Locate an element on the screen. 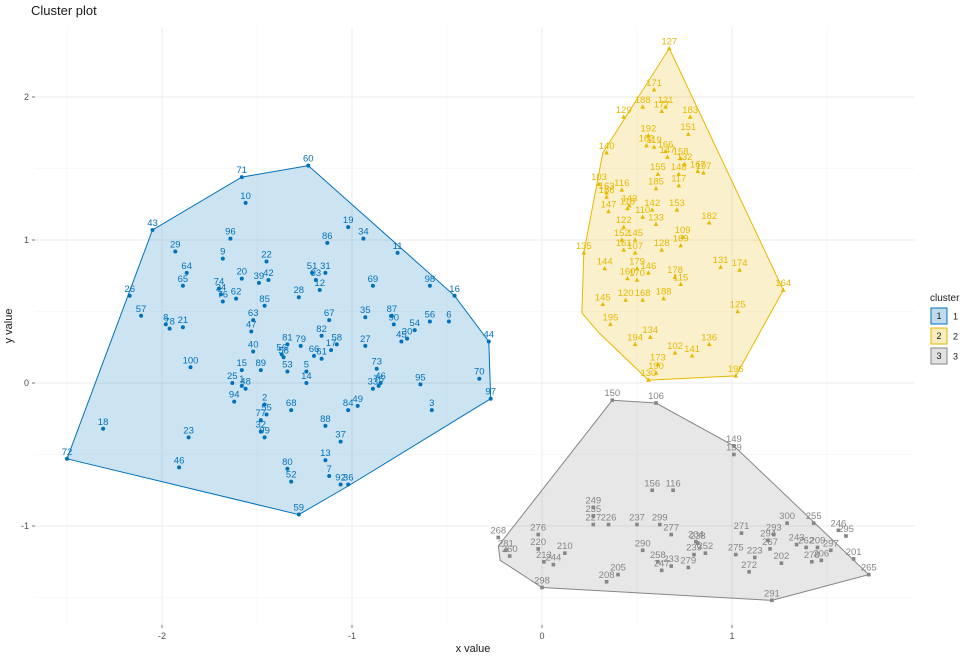  cluster-1-point-label: 14 is located at coordinates (306, 376).